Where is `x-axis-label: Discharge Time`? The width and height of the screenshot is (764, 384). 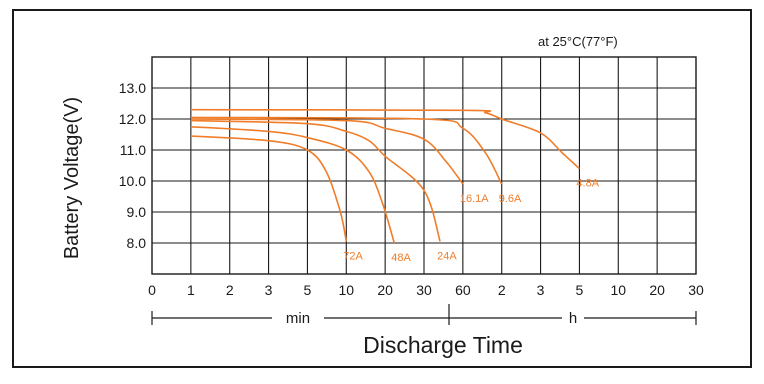
x-axis-label: Discharge Time is located at coordinates (443, 345).